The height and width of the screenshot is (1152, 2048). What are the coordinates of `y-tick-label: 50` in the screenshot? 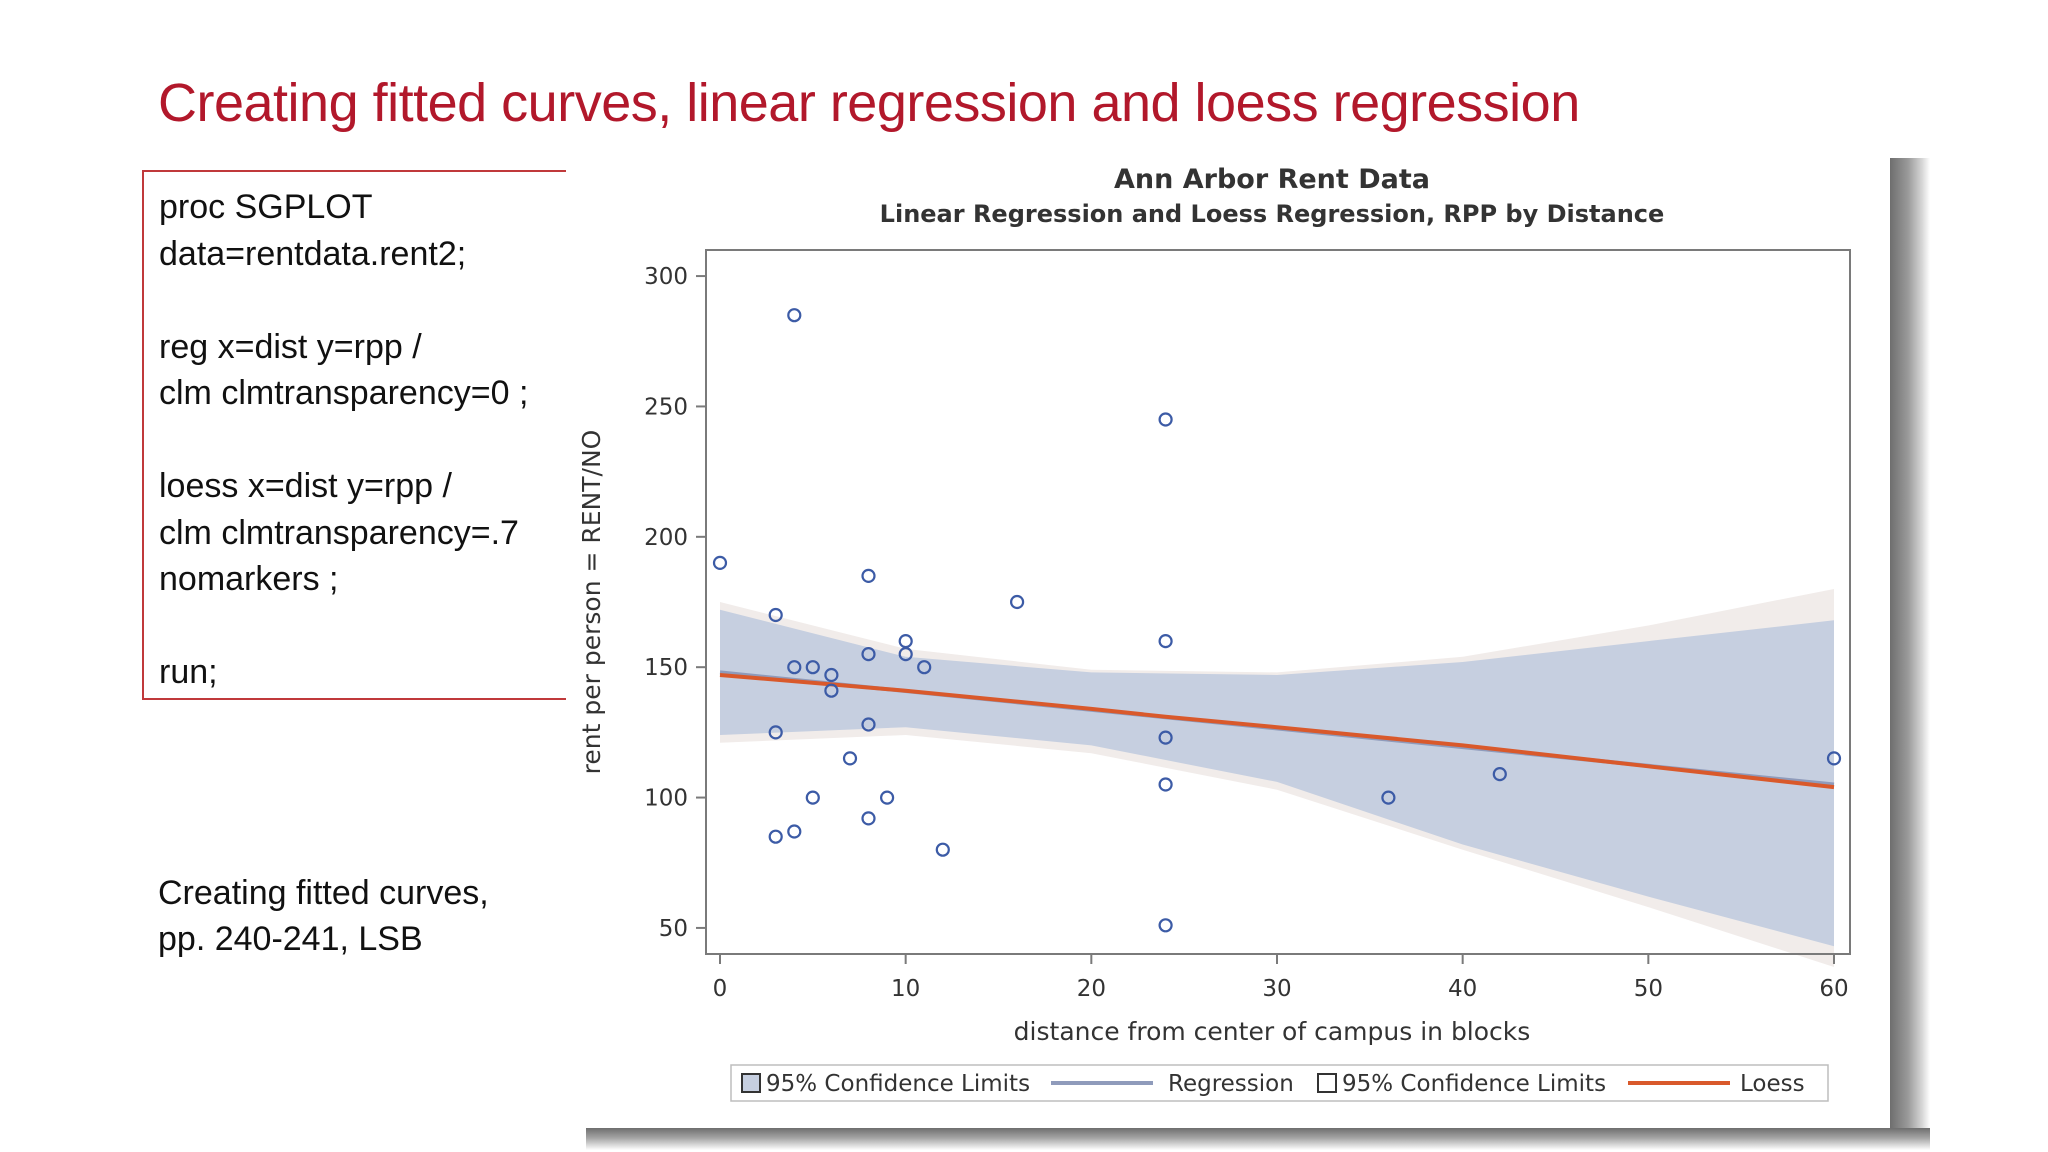 It's located at (673, 929).